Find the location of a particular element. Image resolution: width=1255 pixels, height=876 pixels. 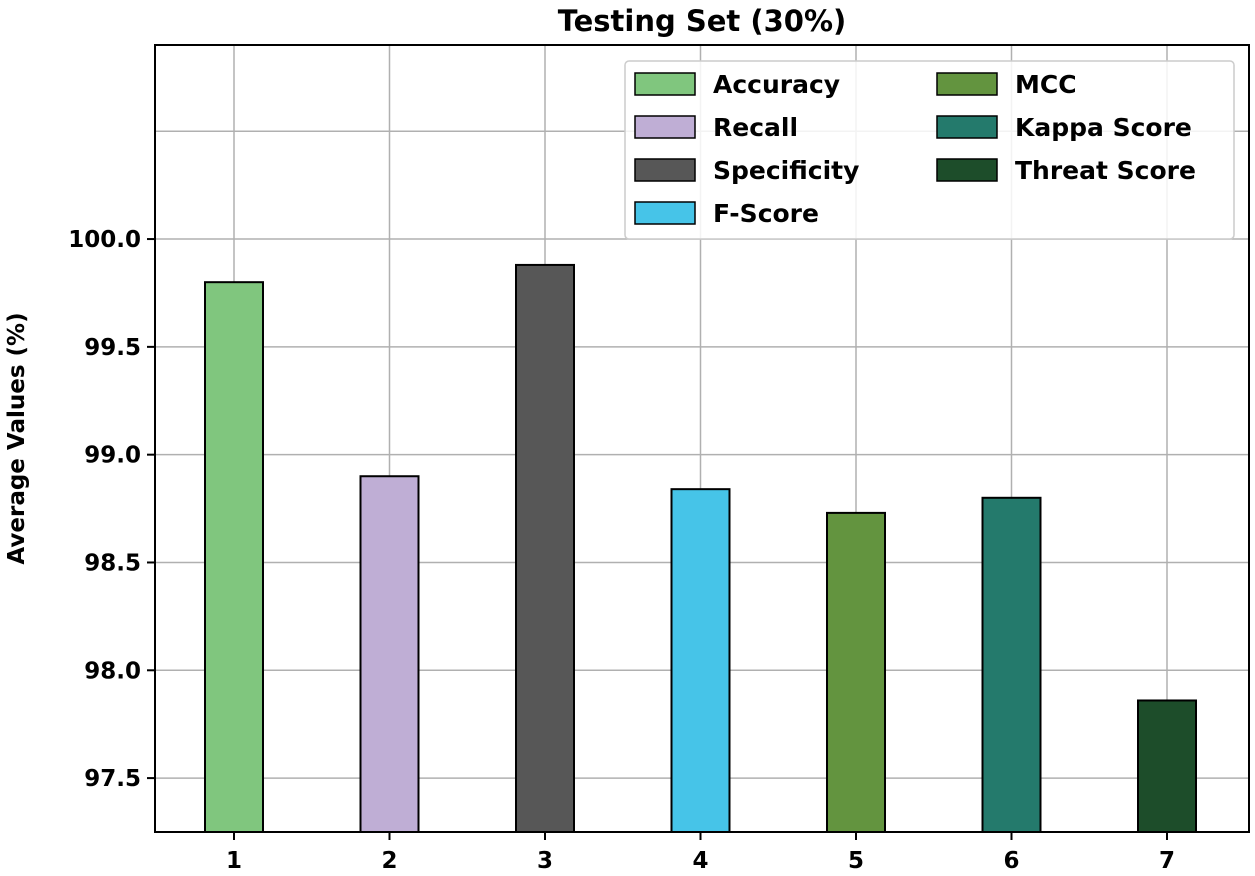

x-axis-ticks: 1 2 3 4 5 6 7 is located at coordinates (700, 853).